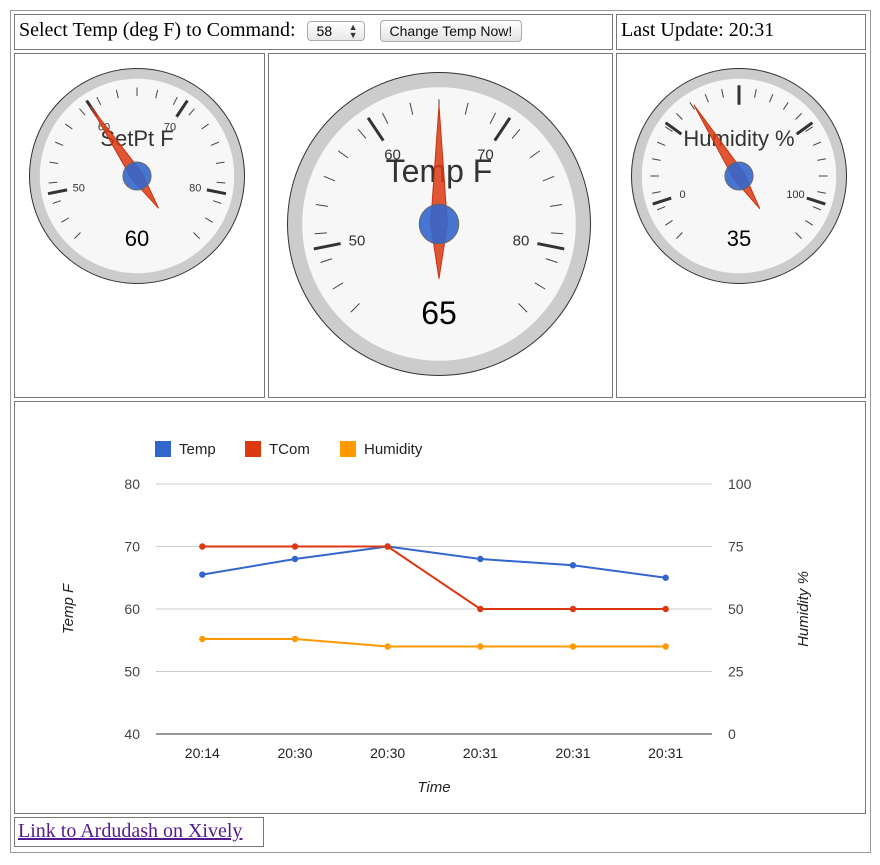 Image resolution: width=880 pixels, height=865 pixels. What do you see at coordinates (803, 609) in the screenshot?
I see `y2-axis-title: Humidity %` at bounding box center [803, 609].